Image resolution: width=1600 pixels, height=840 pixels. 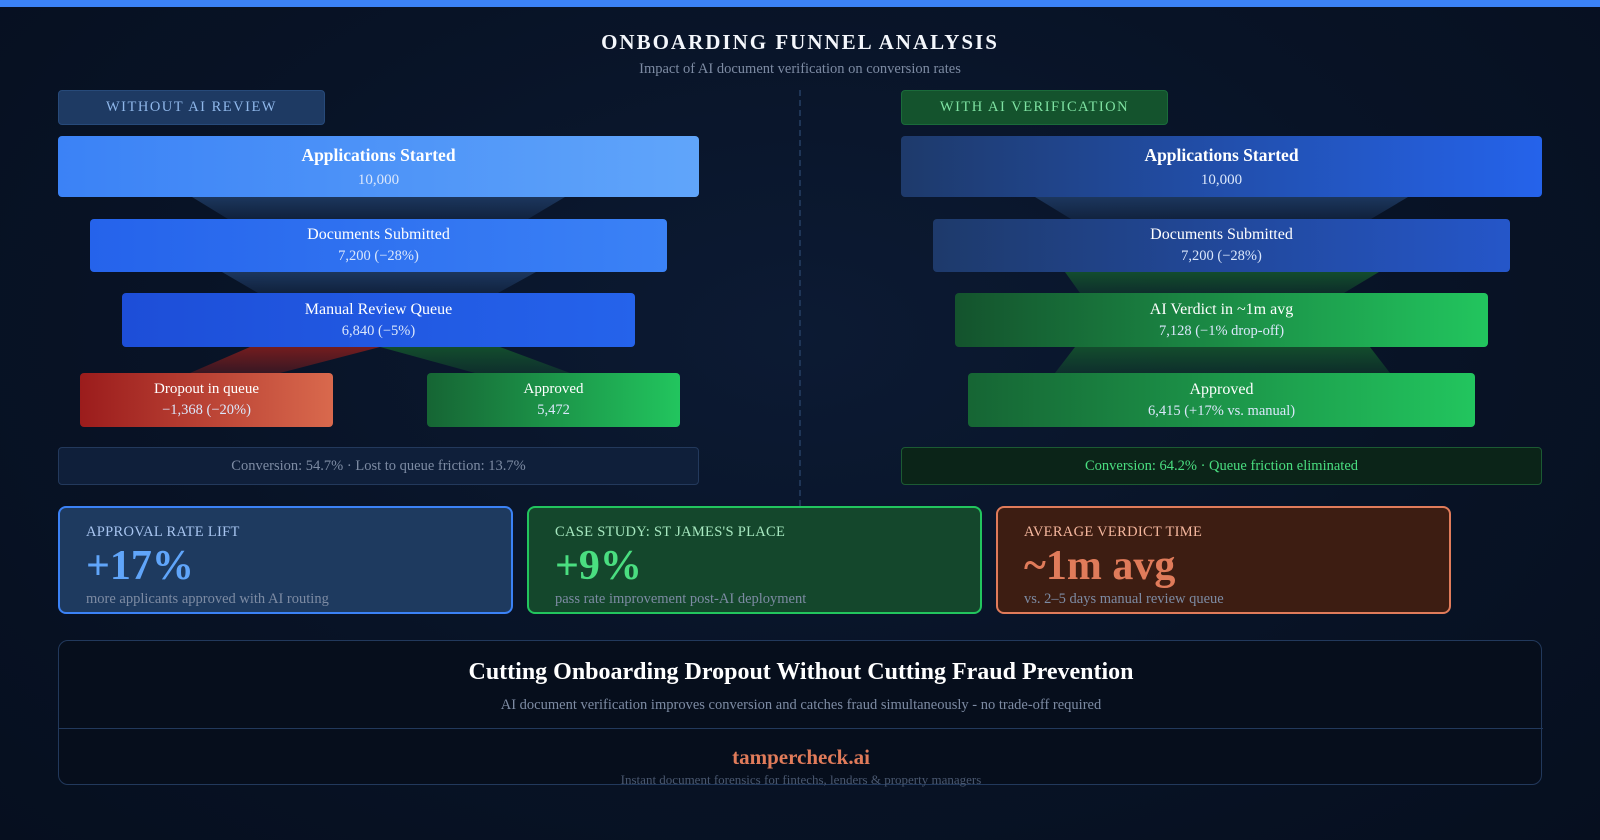 What do you see at coordinates (206, 410) in the screenshot?
I see `stage-value: −1,368 (−20%)` at bounding box center [206, 410].